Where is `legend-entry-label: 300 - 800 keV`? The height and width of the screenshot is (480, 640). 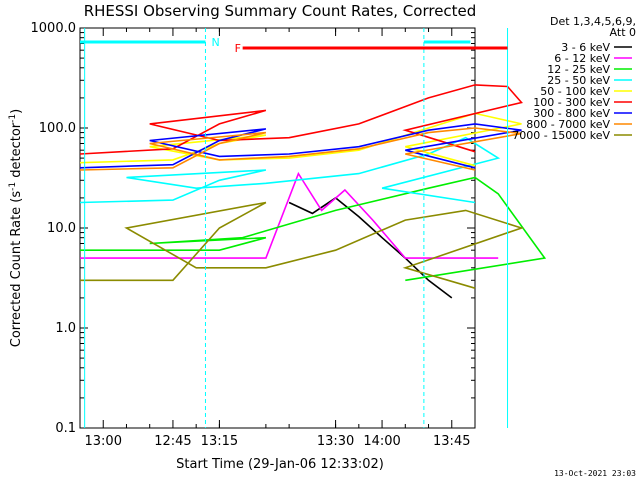
legend-entry-label: 300 - 800 keV is located at coordinates (571, 113).